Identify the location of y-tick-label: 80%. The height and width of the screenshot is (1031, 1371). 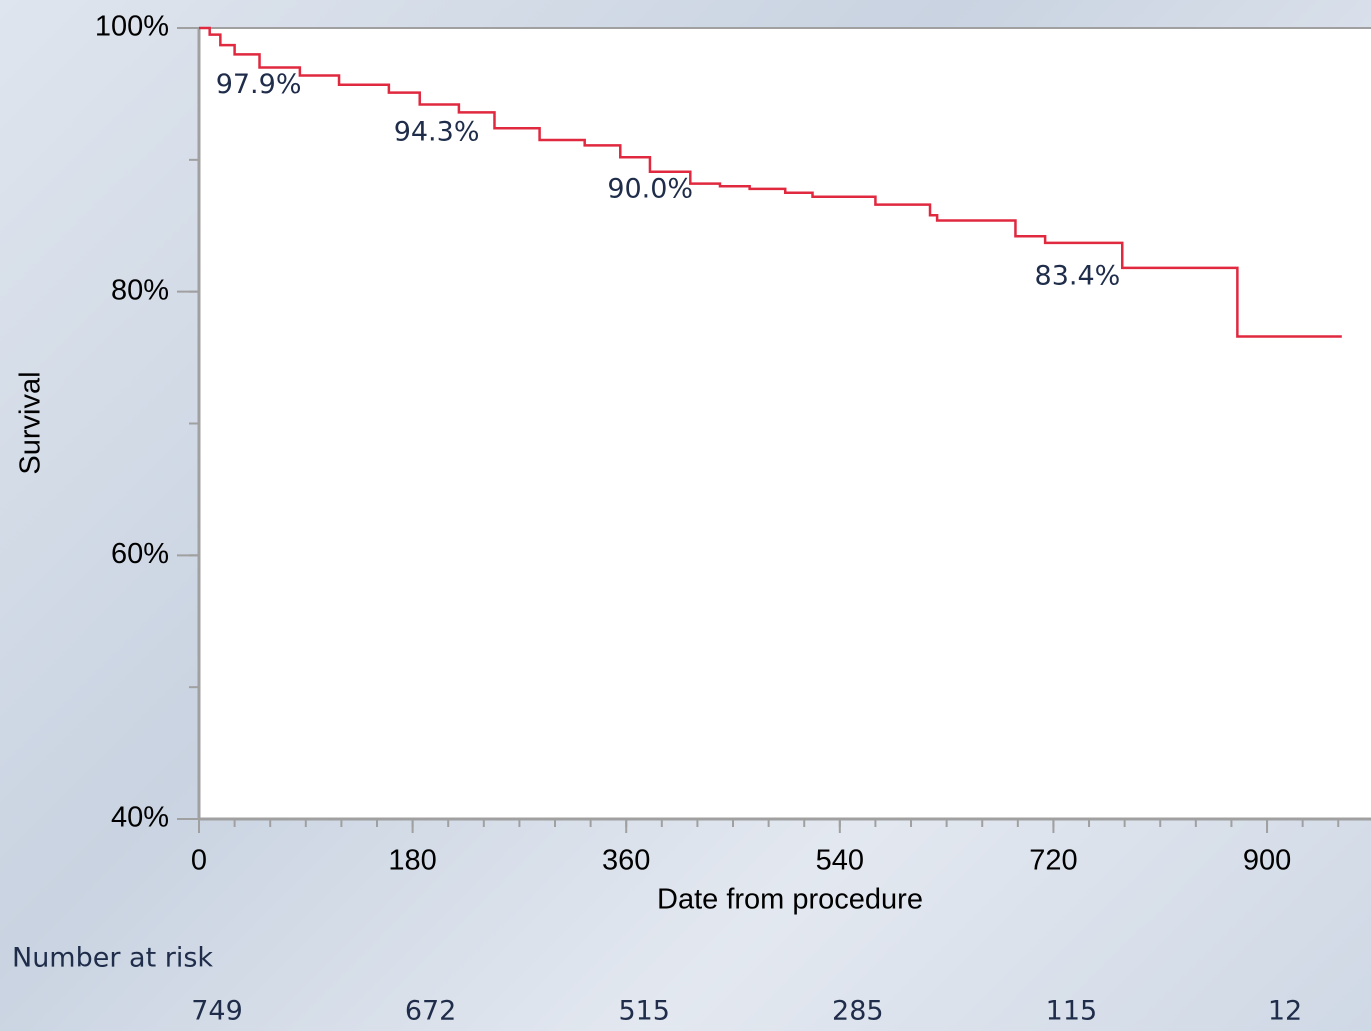
(140, 290).